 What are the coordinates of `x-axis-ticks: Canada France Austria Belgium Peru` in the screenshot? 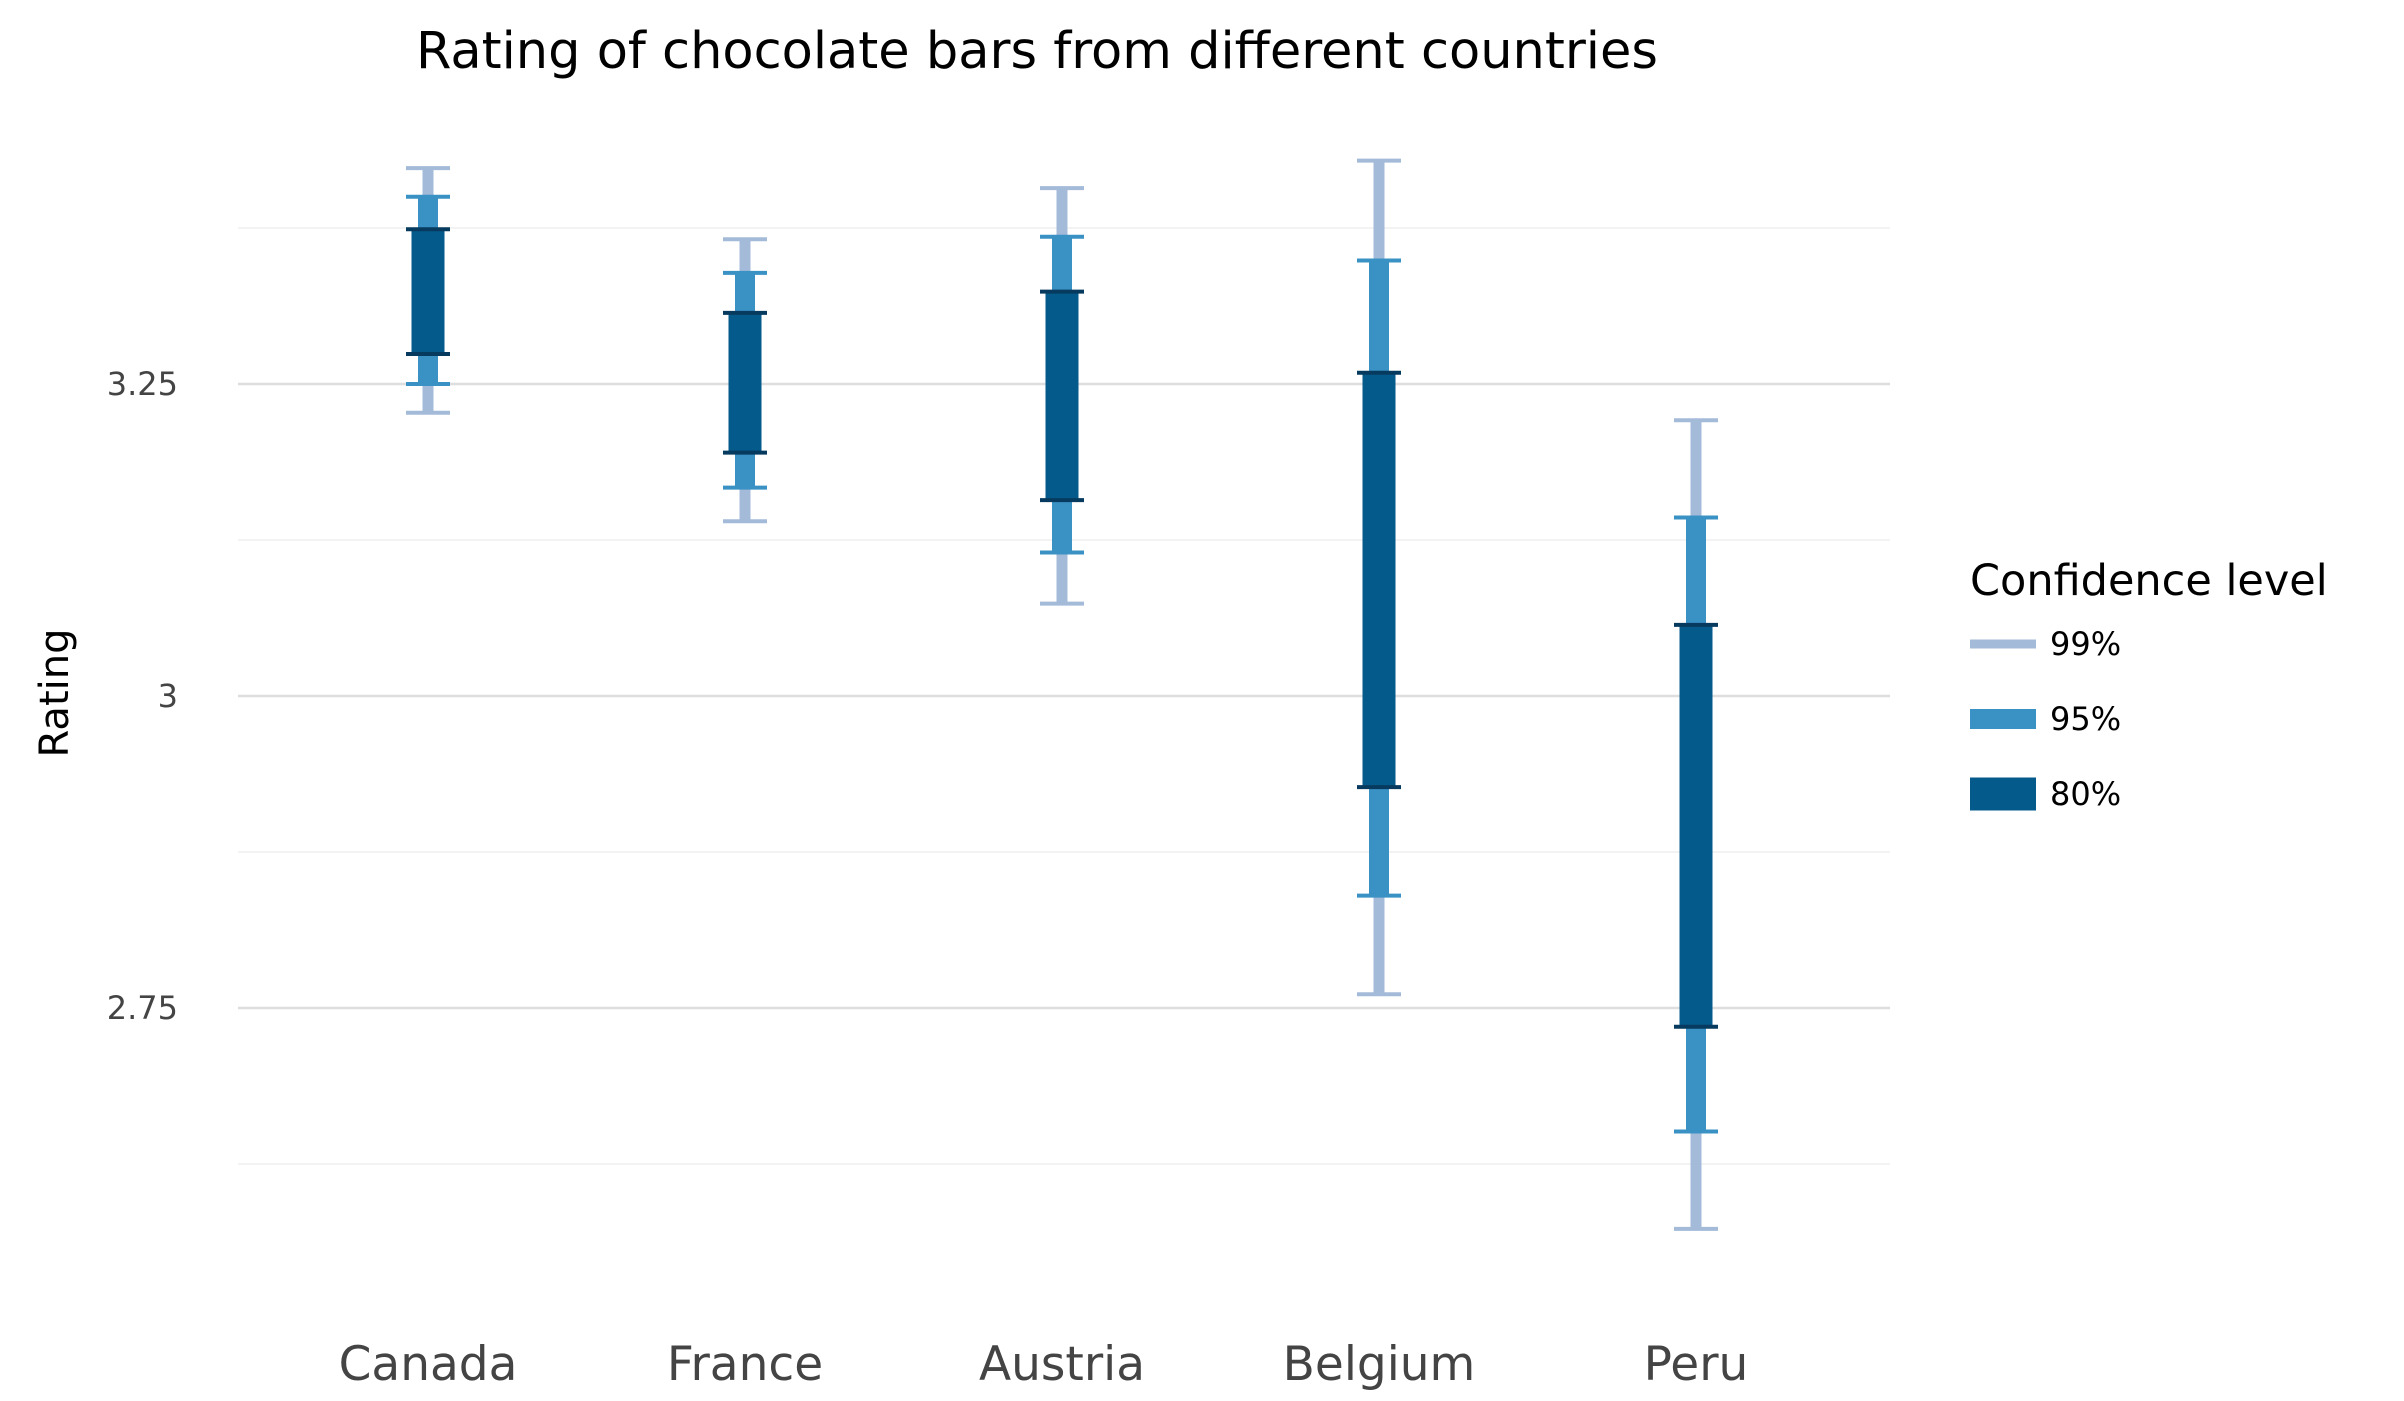 It's located at (1044, 1364).